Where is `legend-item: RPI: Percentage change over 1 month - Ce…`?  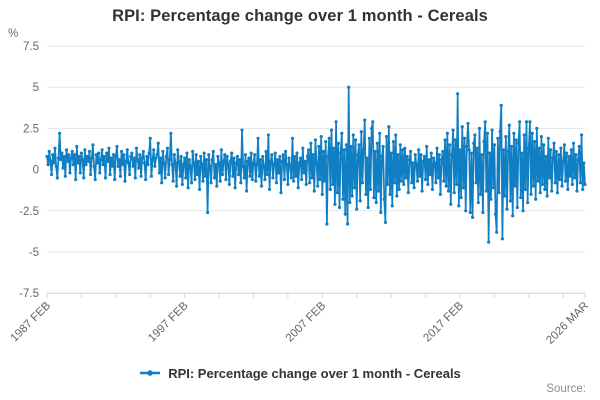
legend-item: RPI: Percentage change over 1 month - Ce… is located at coordinates (300, 373).